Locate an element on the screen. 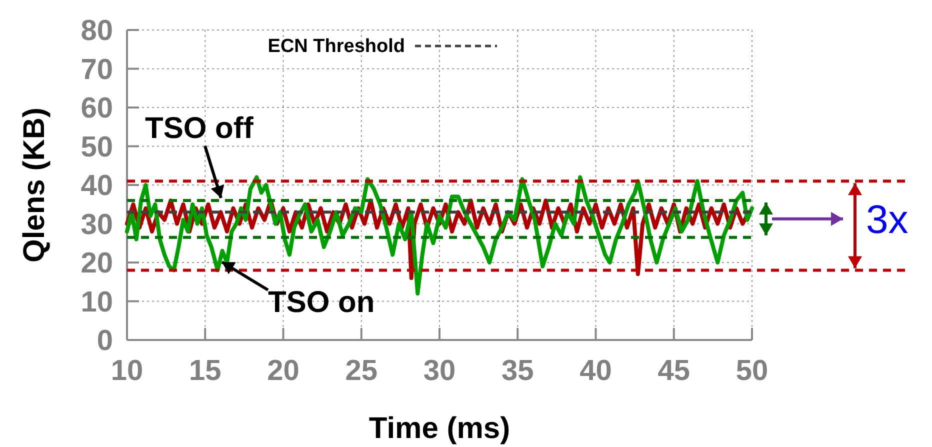 This screenshot has width=932, height=447. x-tick-label: 35 is located at coordinates (517, 371).